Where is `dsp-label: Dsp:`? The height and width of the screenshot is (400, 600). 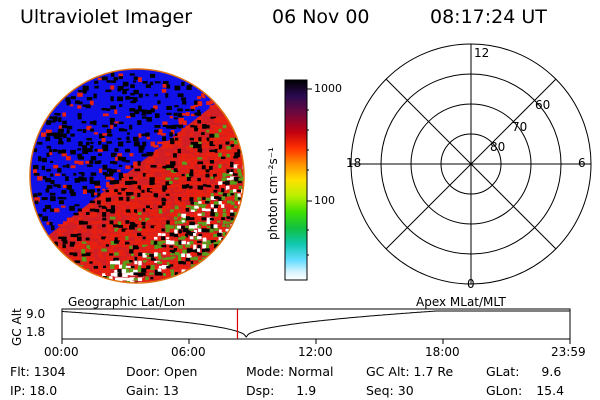
dsp-label: Dsp: is located at coordinates (260, 390).